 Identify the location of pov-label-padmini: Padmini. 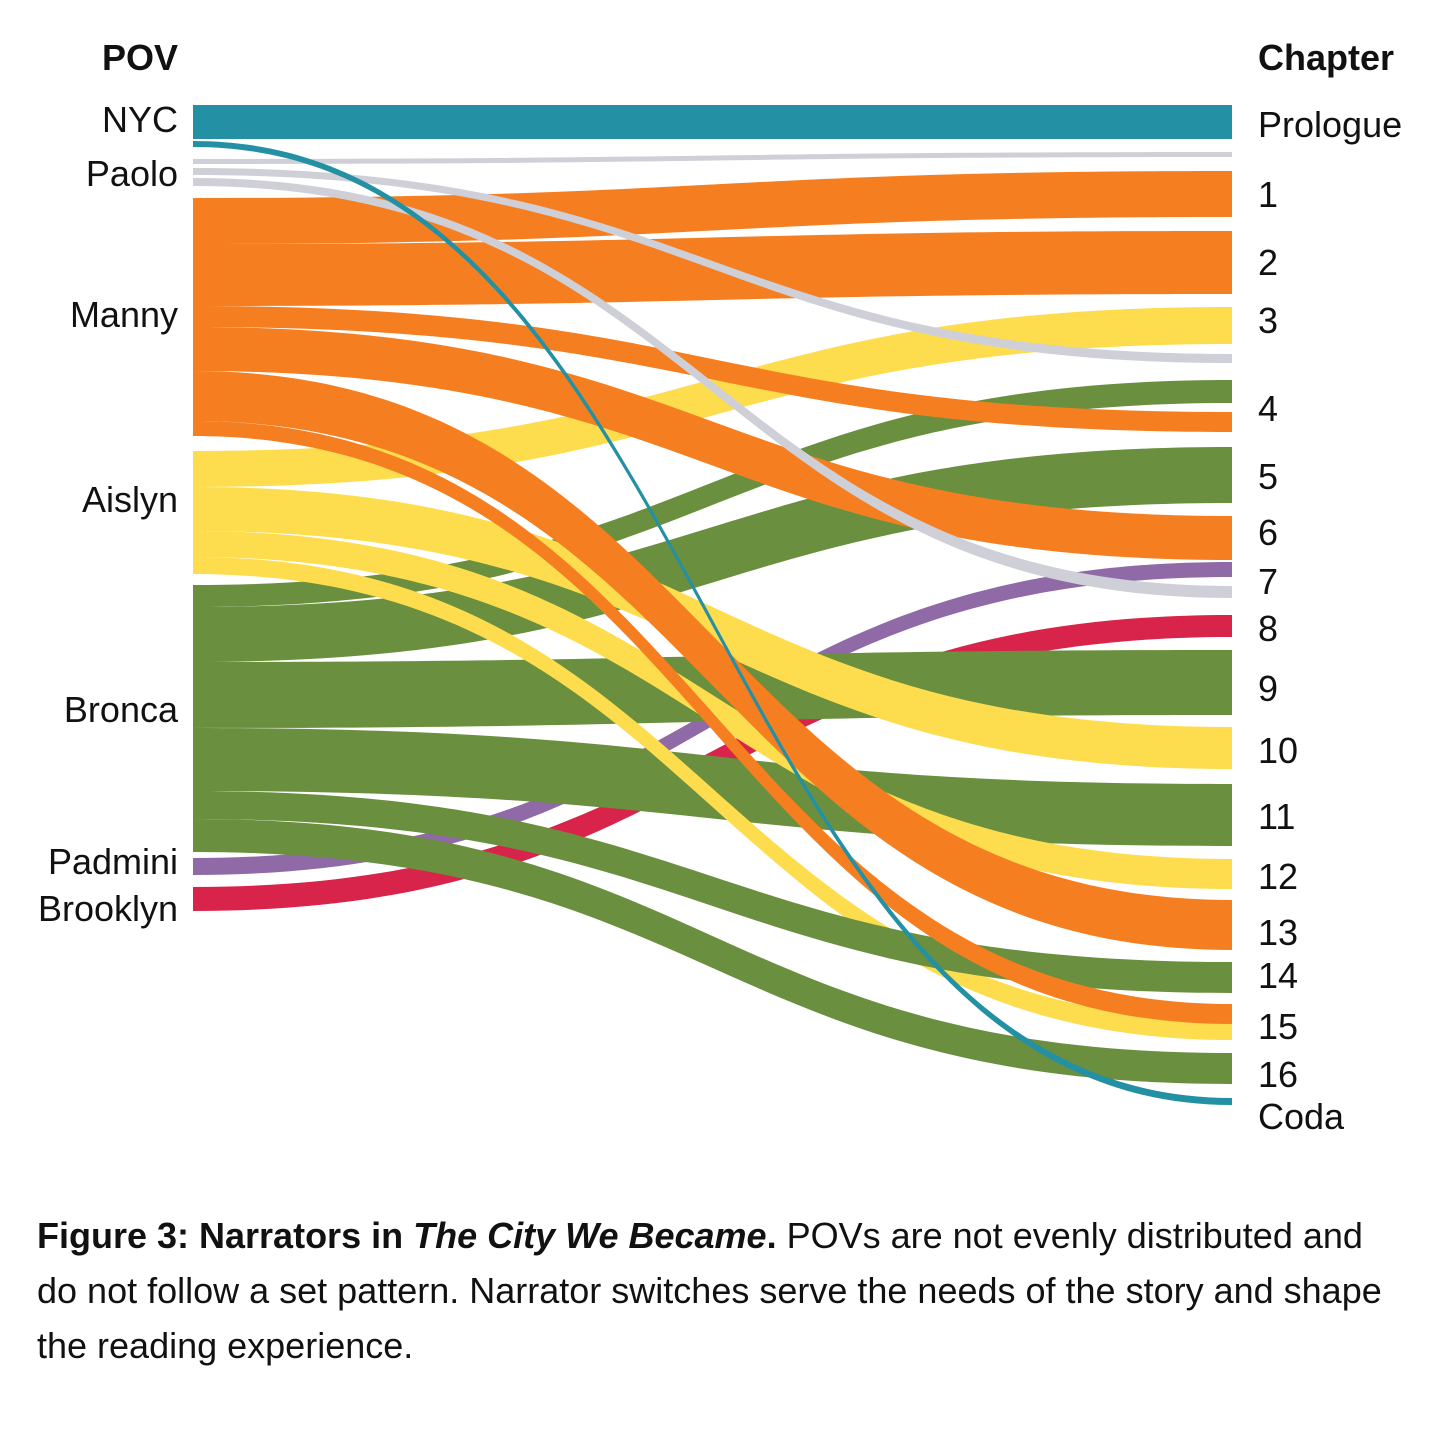
(113, 861).